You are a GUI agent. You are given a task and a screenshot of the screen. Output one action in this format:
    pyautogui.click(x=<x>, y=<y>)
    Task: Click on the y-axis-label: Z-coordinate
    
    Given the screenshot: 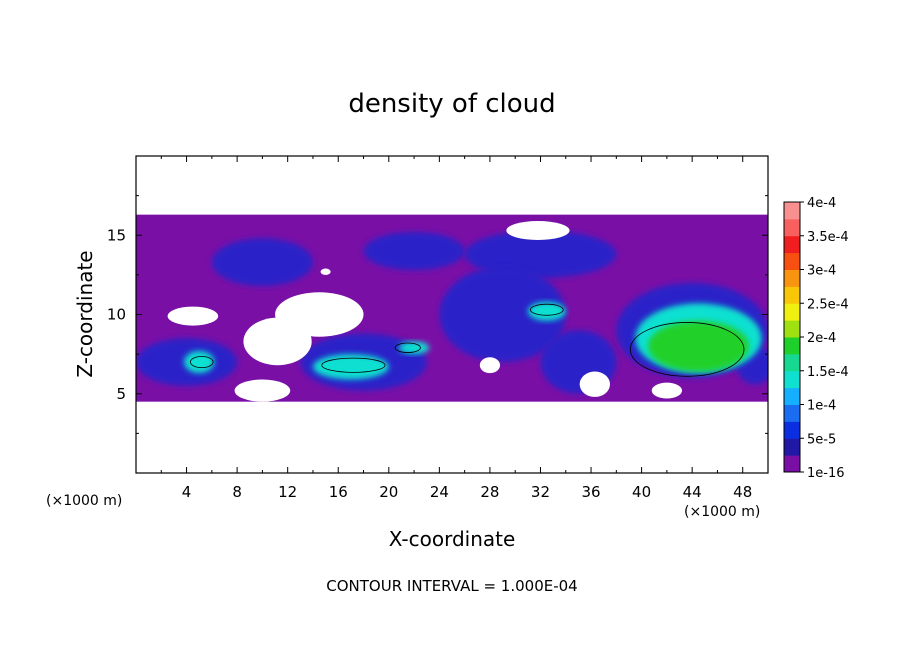 What is the action you would take?
    pyautogui.click(x=85, y=313)
    